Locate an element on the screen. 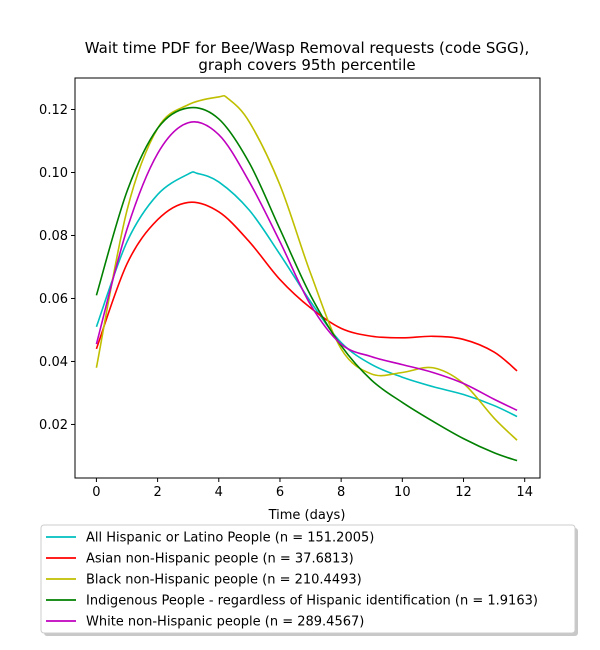  legend-label-1: Asian non-Hispanic people (n = 37.6813) is located at coordinates (220, 559).